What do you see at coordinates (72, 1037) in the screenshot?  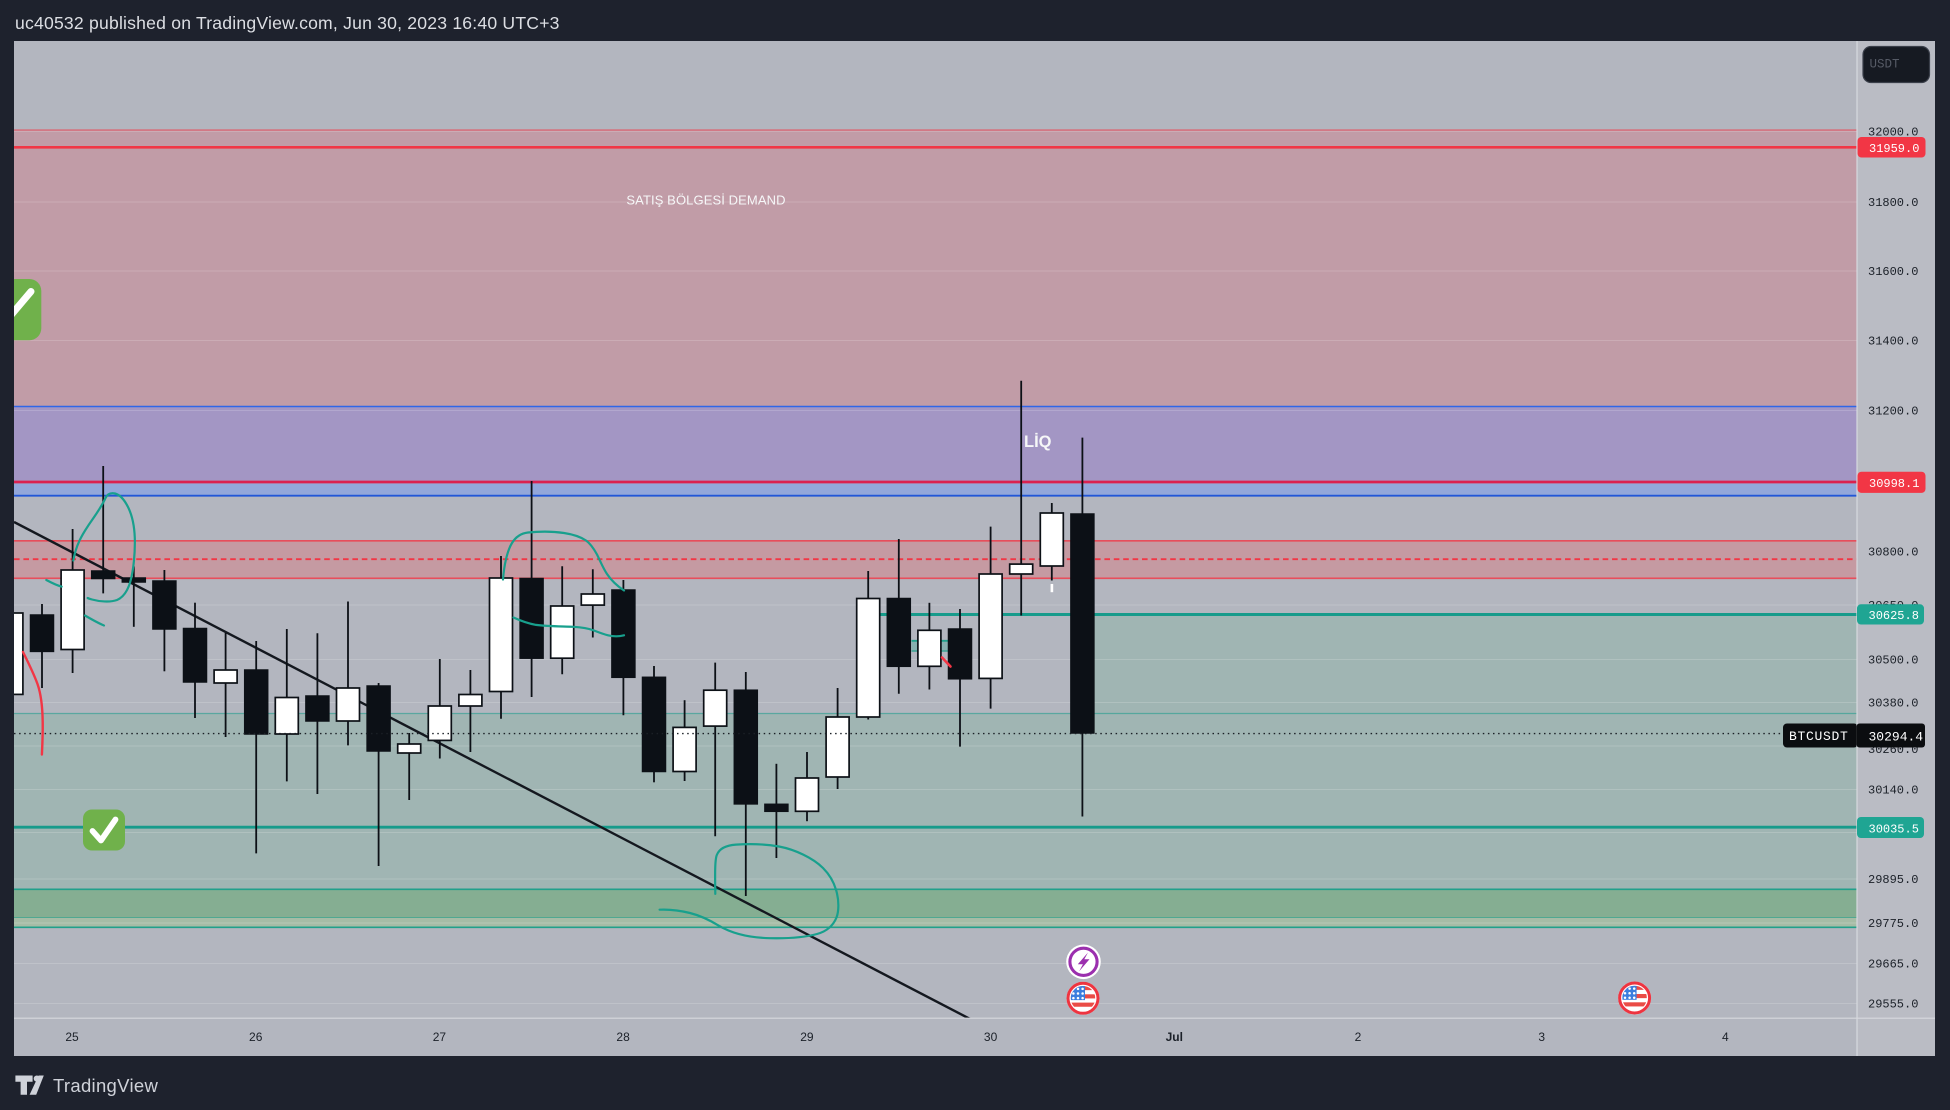 I see `svg-text: 25` at bounding box center [72, 1037].